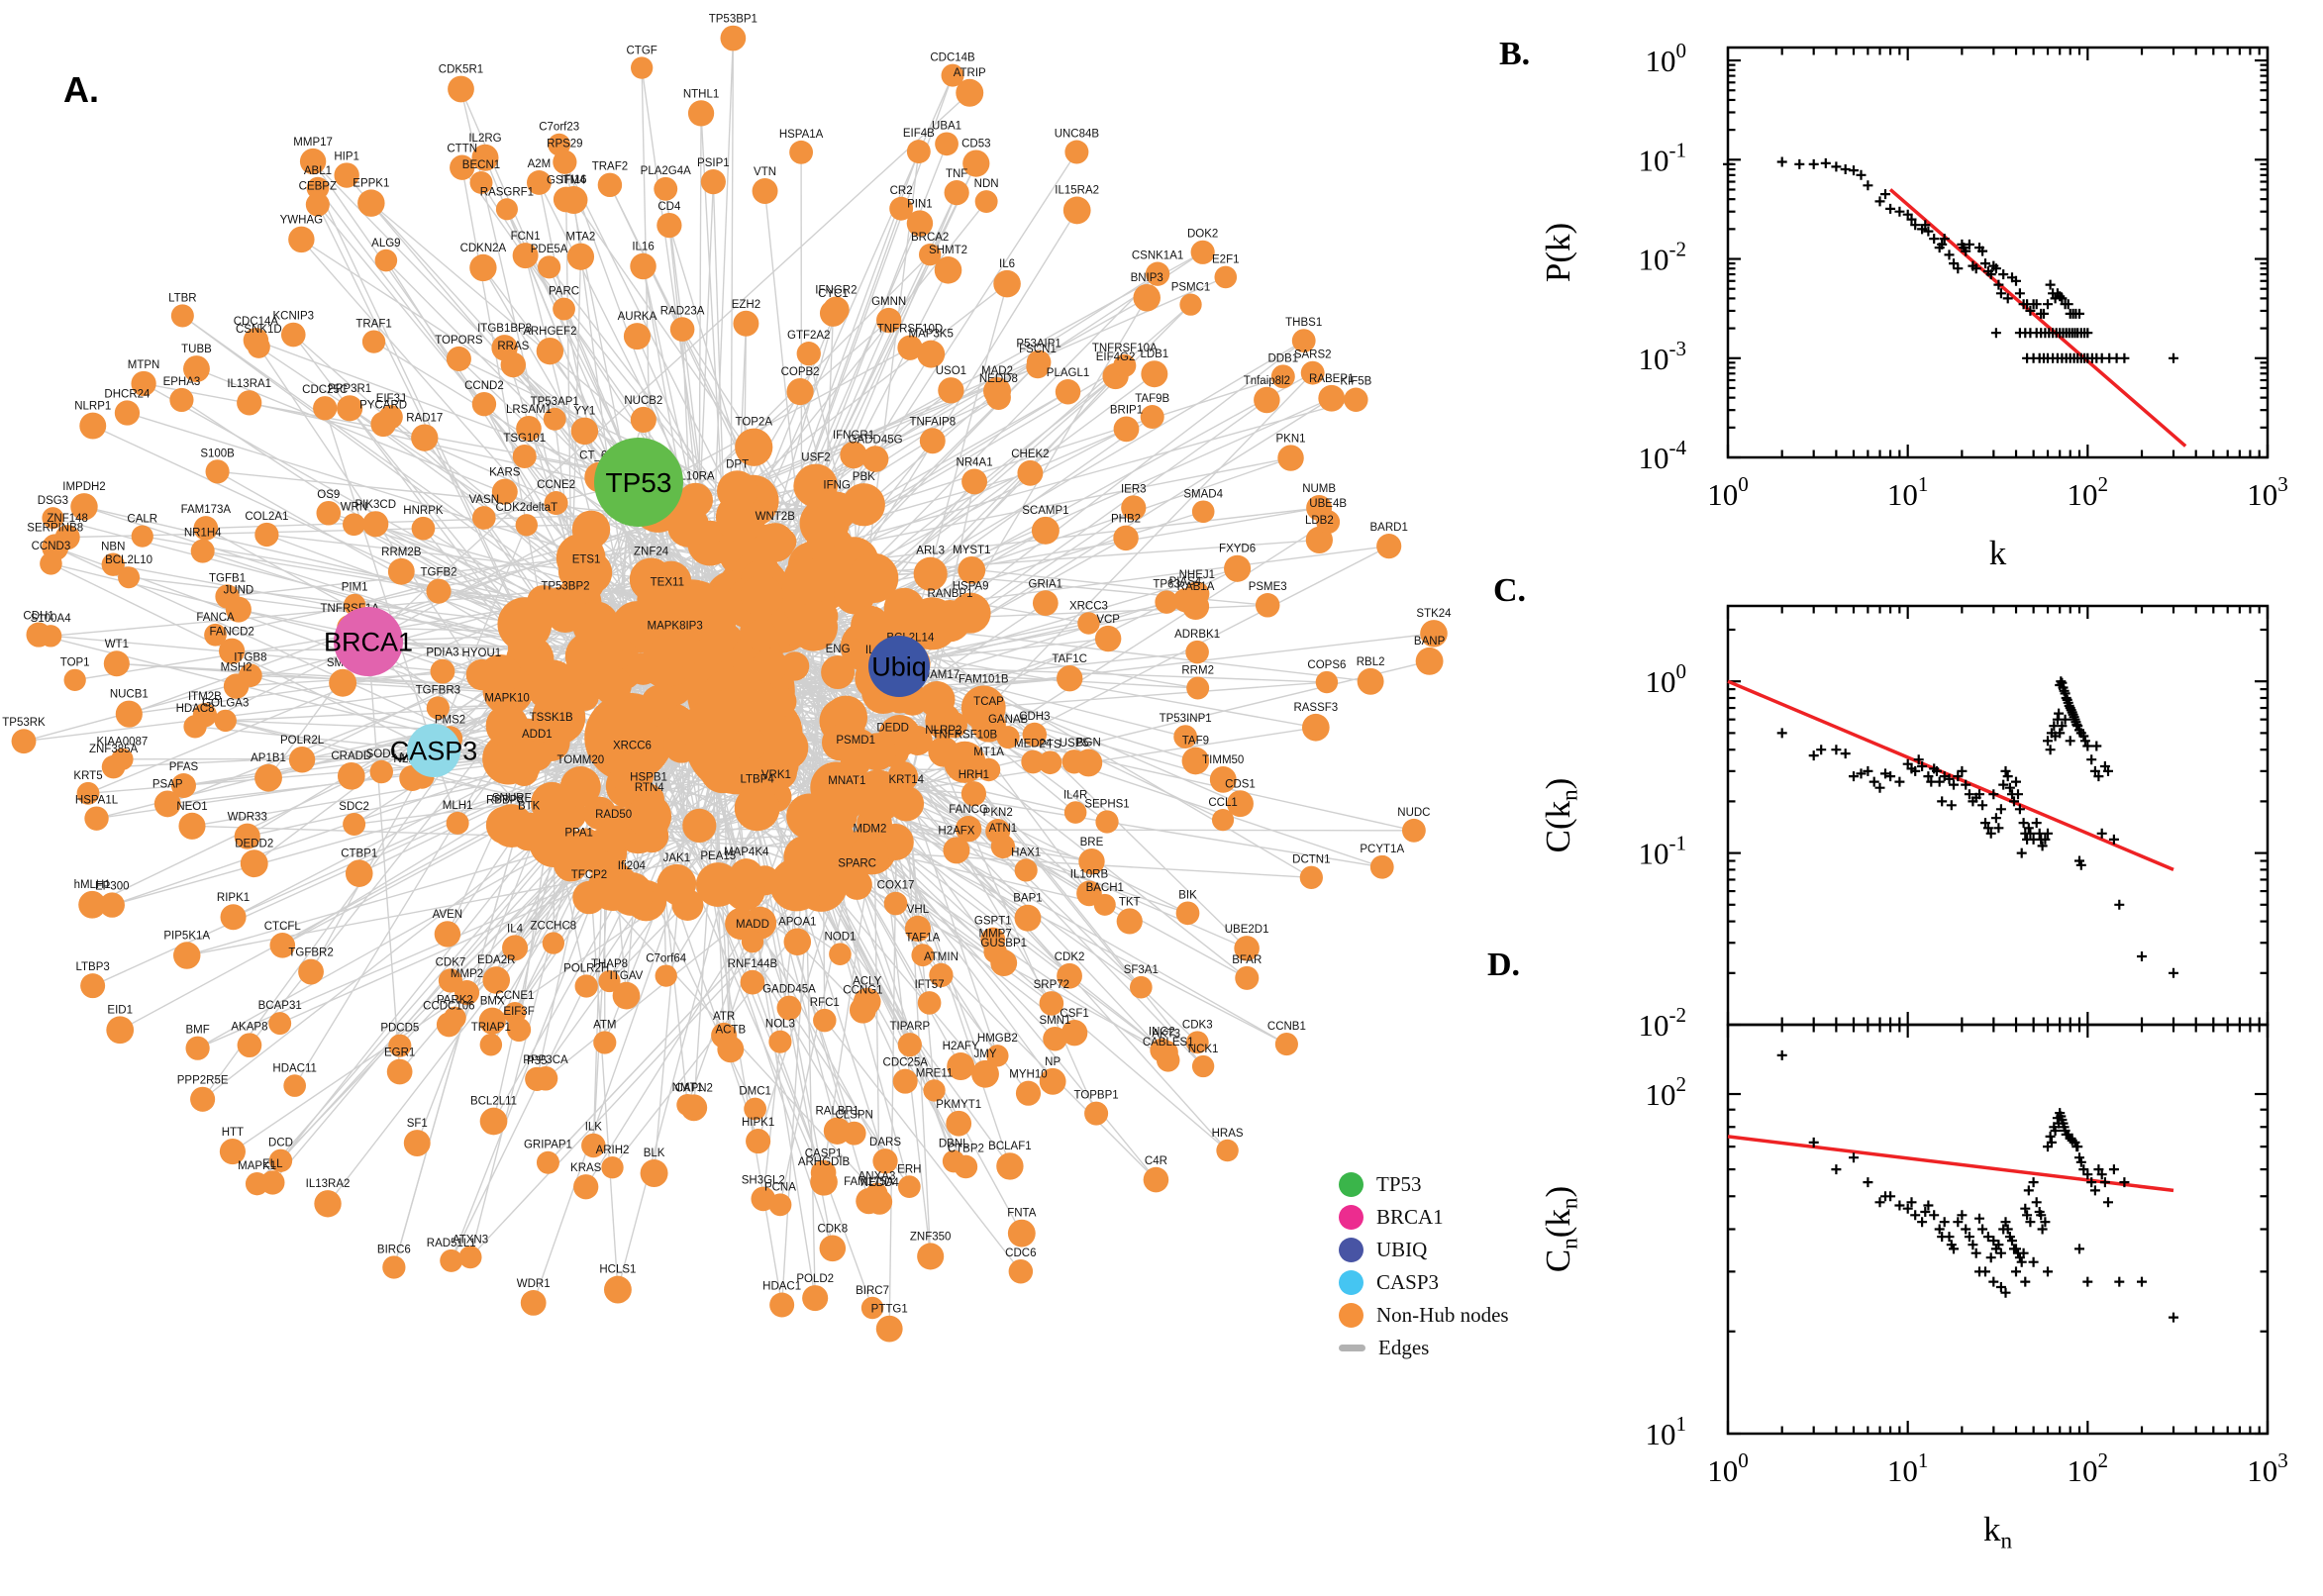 The height and width of the screenshot is (1596, 2323). Describe the element at coordinates (870, 830) in the screenshot. I see `network-node-label: MDM2` at that location.